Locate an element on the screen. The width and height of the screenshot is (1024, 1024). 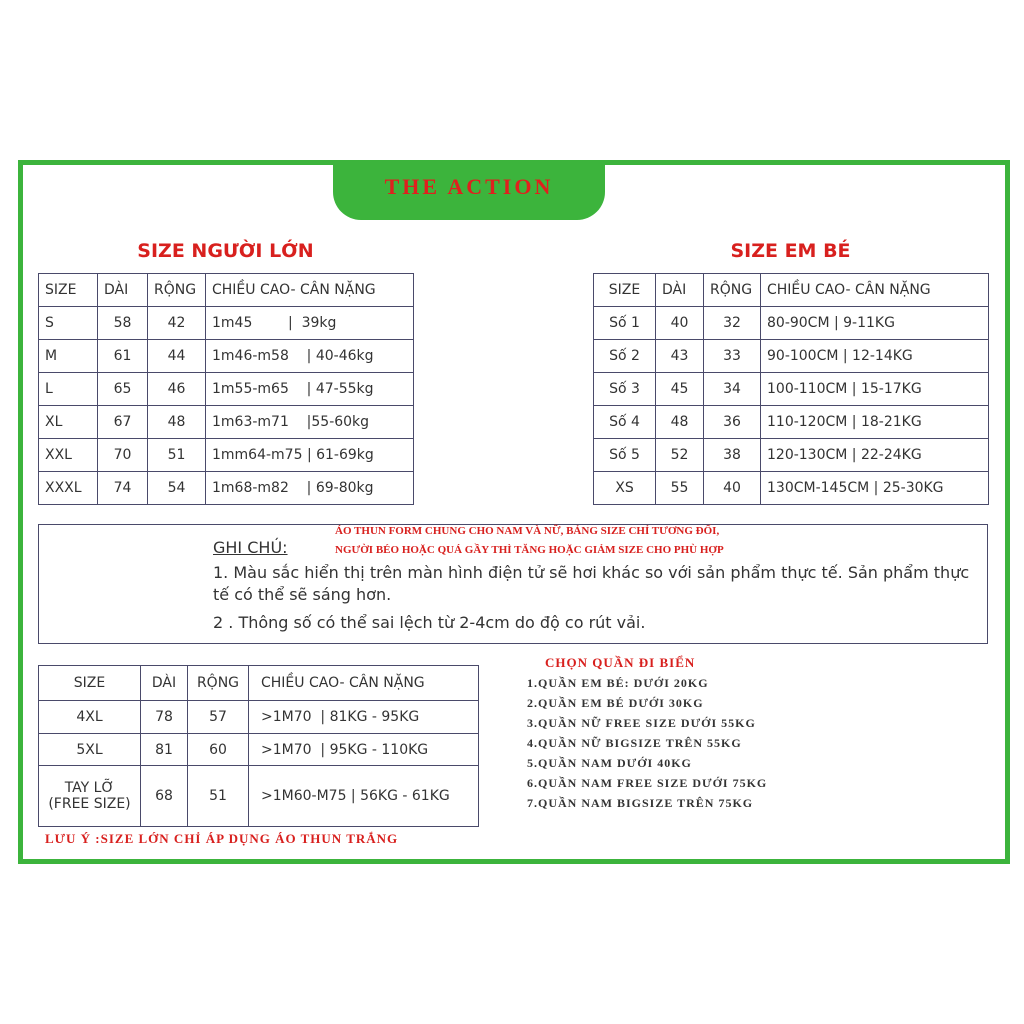
cell: Số 2 is located at coordinates (624, 356).